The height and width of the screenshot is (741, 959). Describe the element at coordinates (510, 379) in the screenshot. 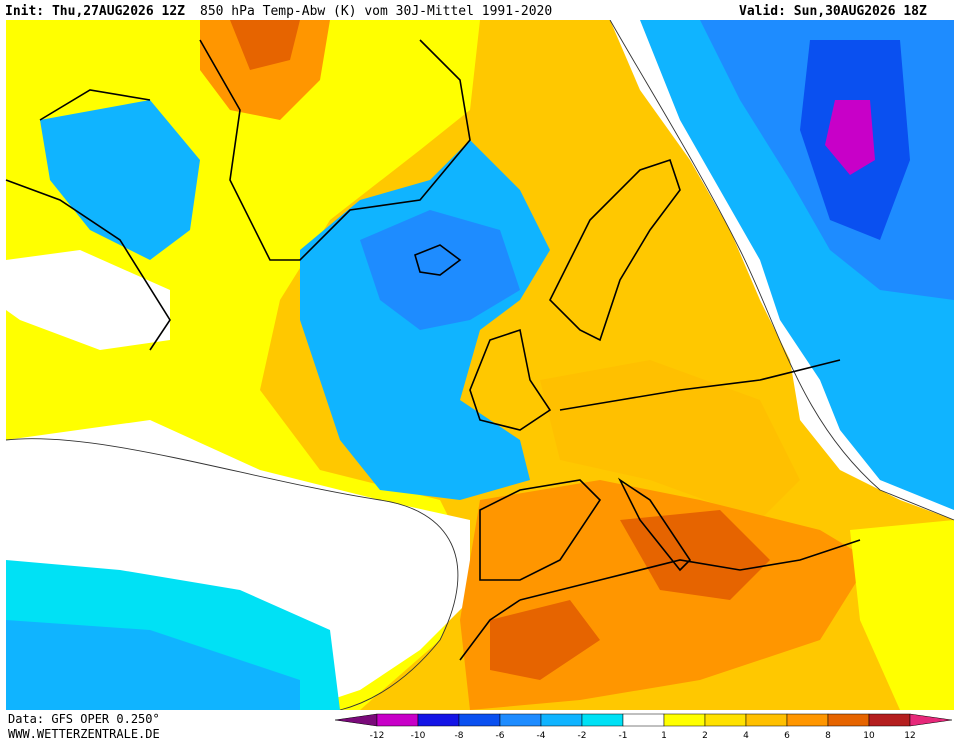

I see `coastline-britain` at that location.